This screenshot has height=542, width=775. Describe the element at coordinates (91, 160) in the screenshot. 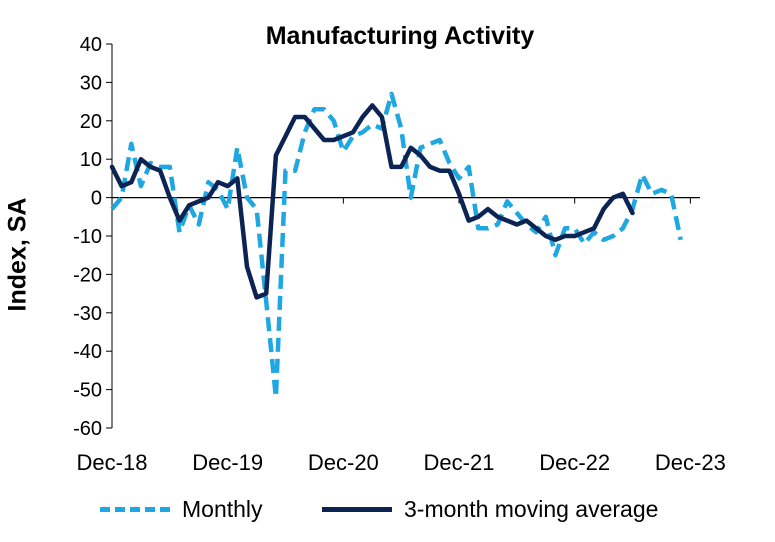

I see `y-tick-label: 10` at that location.